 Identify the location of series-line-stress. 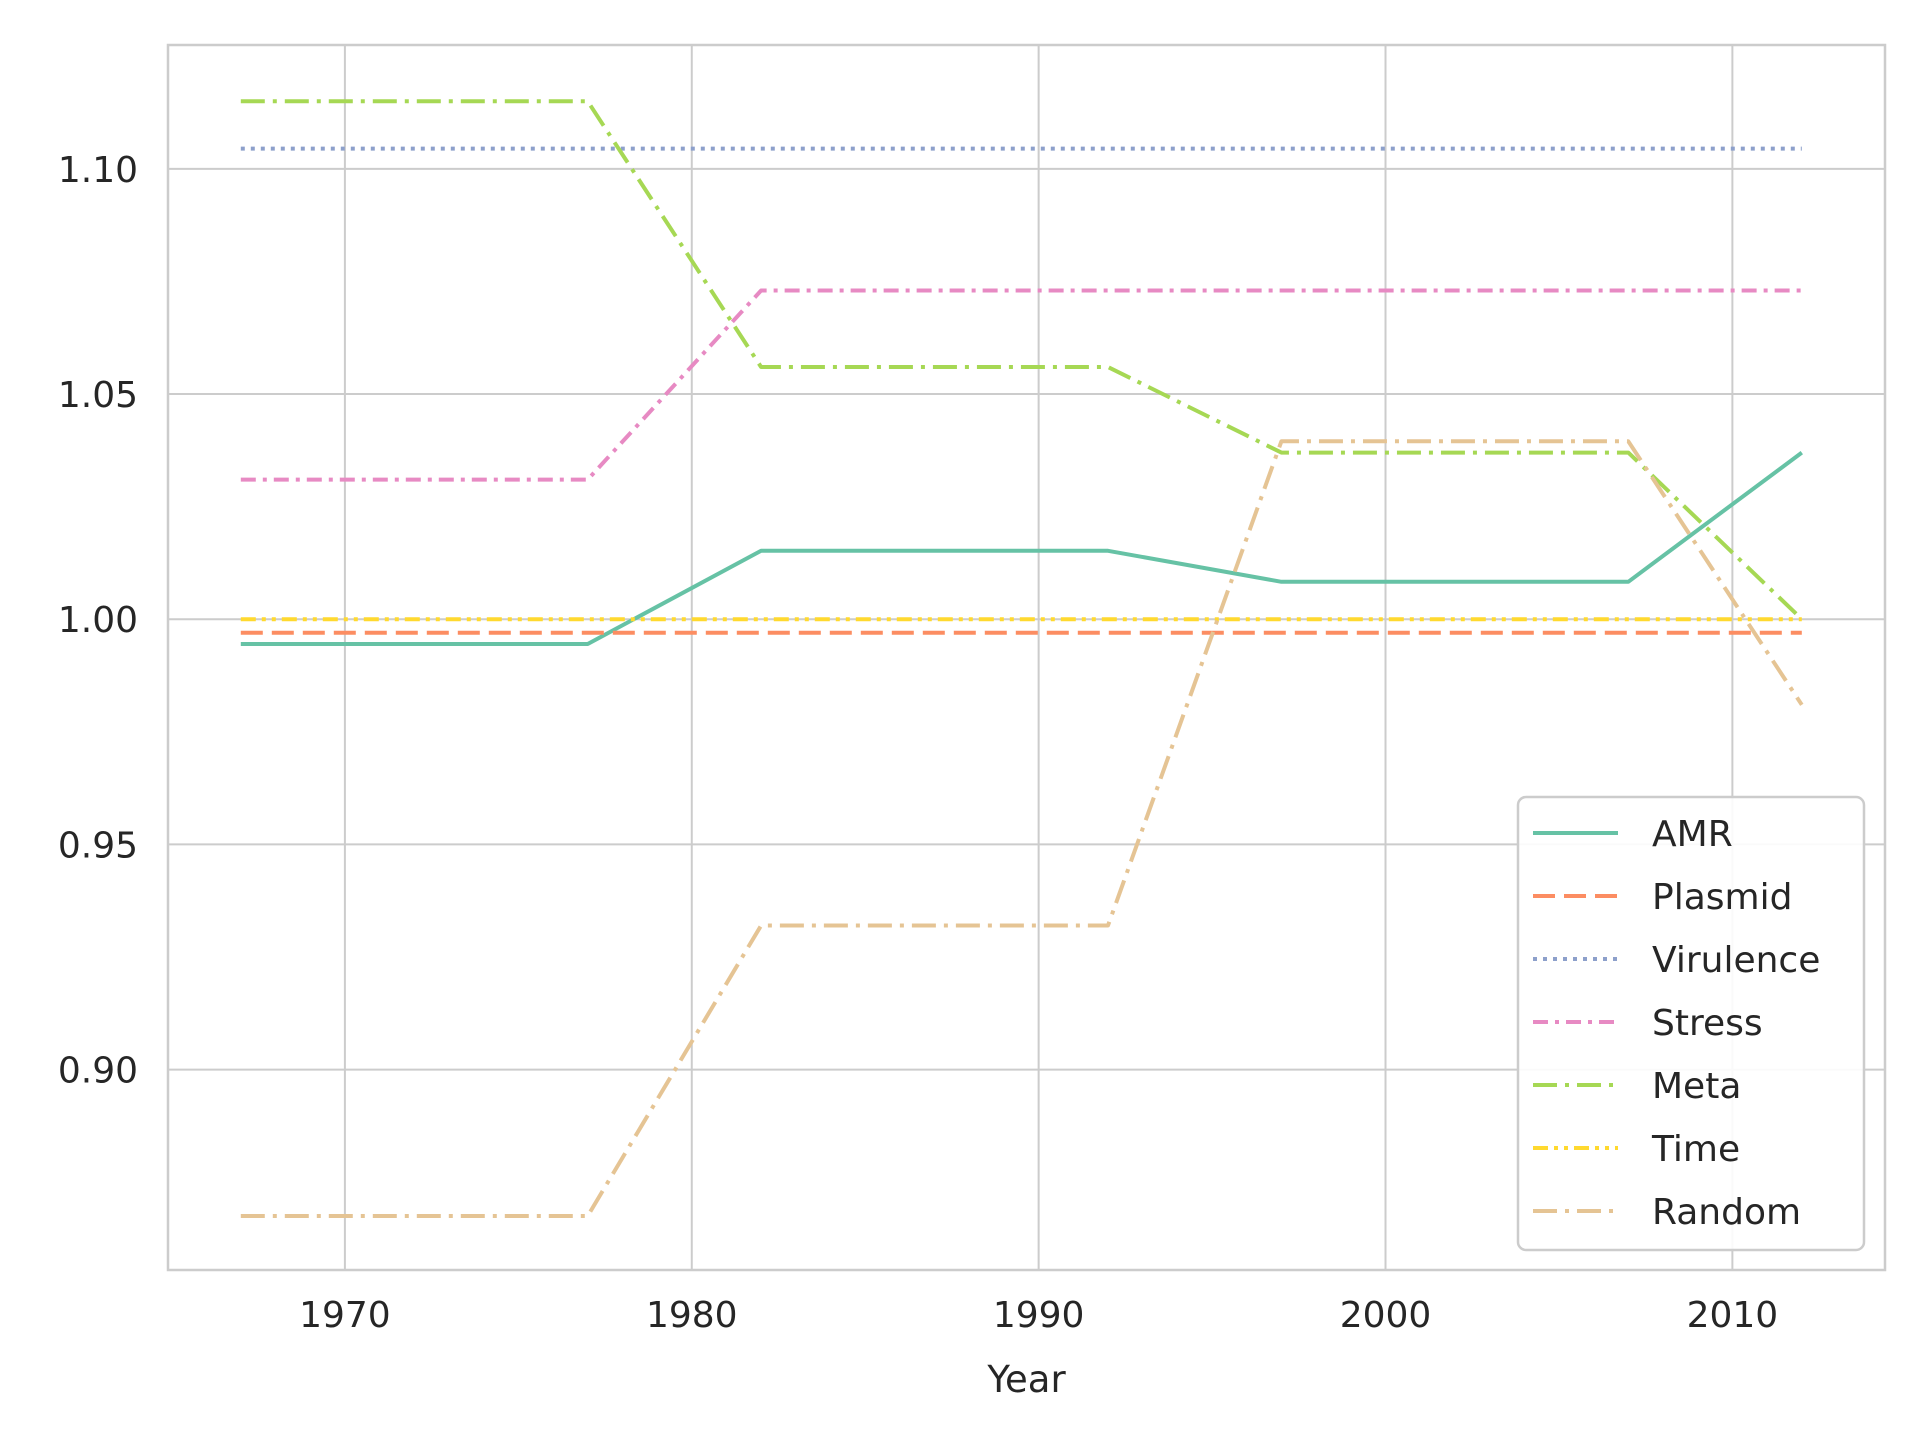
(1021, 385).